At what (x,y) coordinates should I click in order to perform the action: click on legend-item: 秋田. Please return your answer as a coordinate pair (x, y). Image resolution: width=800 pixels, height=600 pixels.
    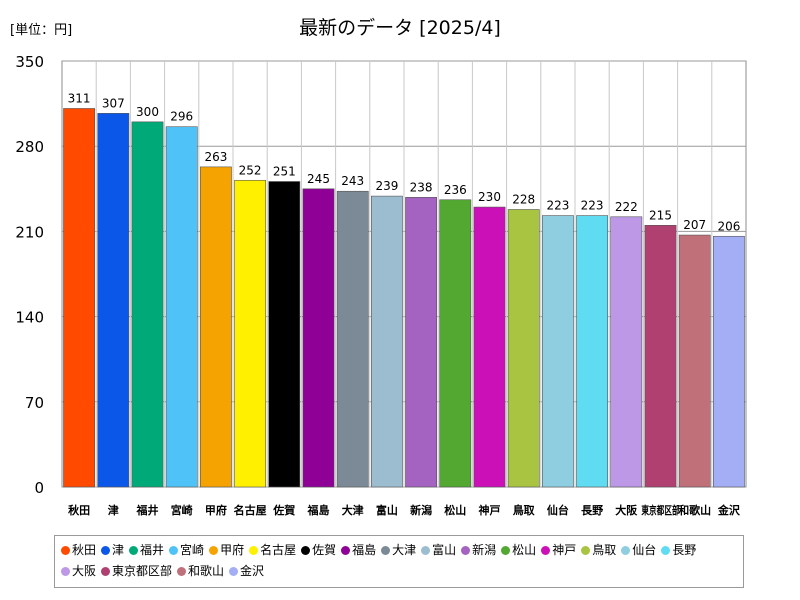
    Looking at the image, I should click on (78, 550).